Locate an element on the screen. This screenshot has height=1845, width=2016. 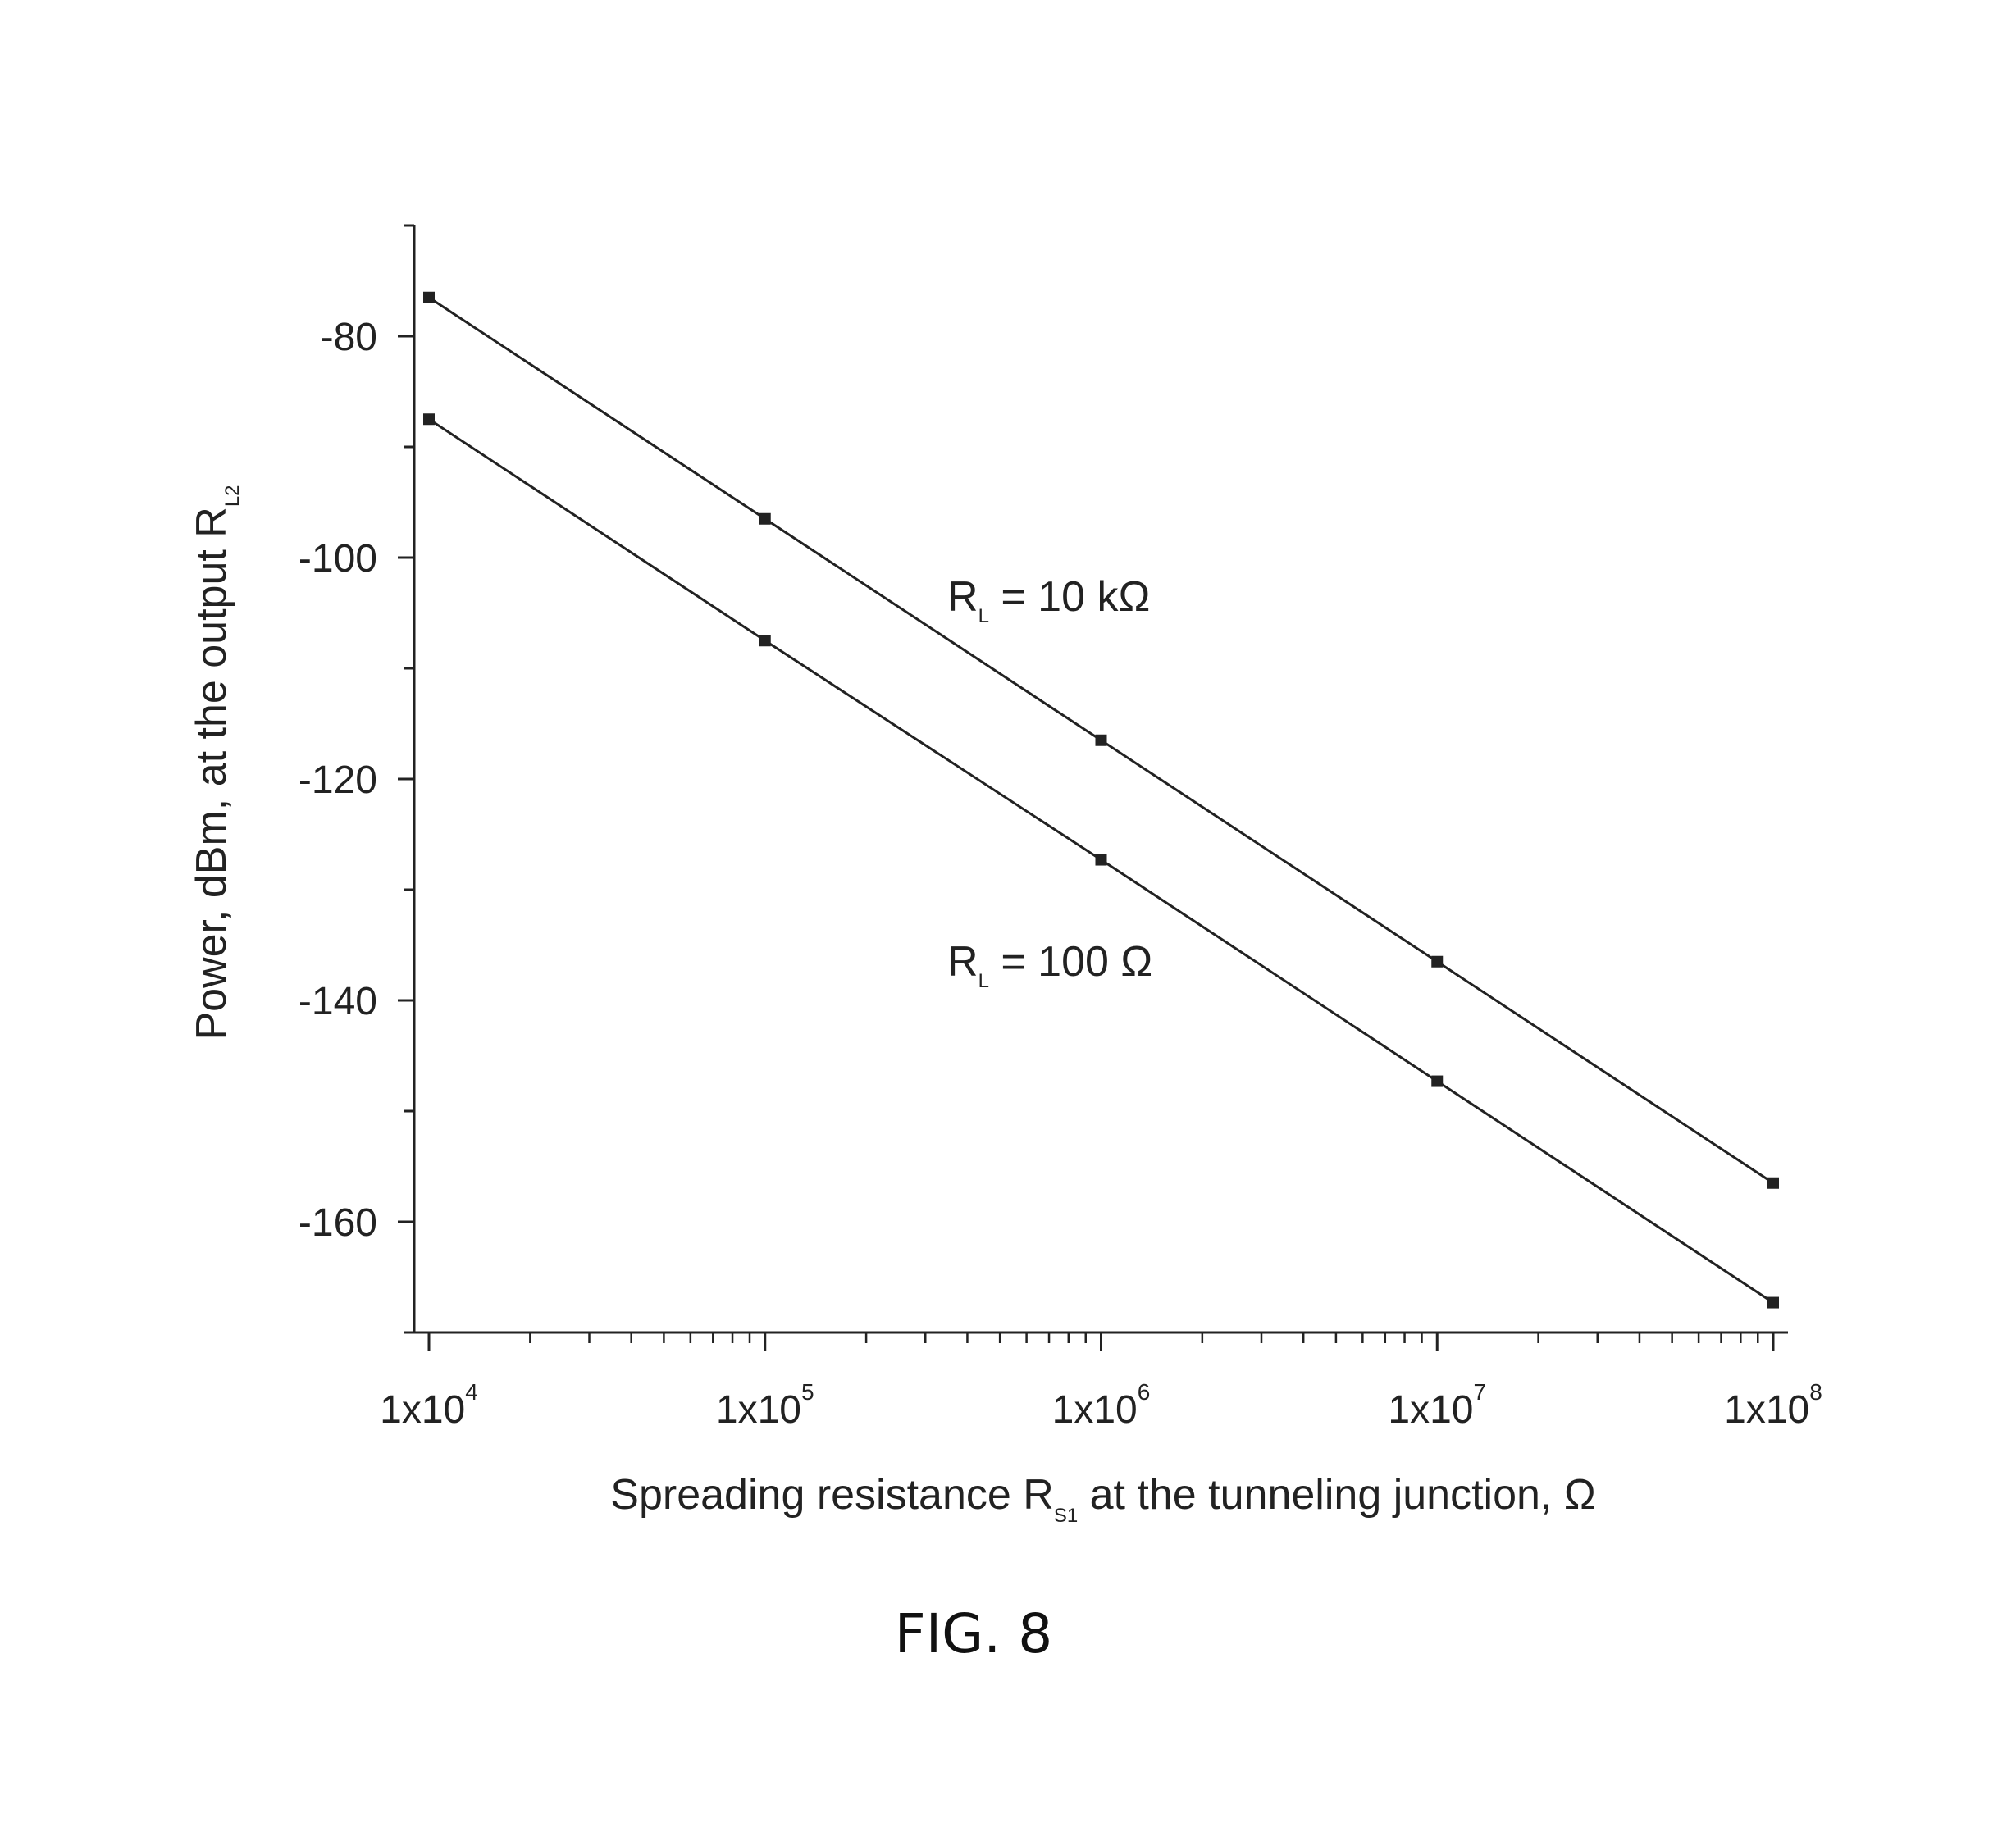
series-label-100: RL = 100 Ω is located at coordinates (1050, 965).